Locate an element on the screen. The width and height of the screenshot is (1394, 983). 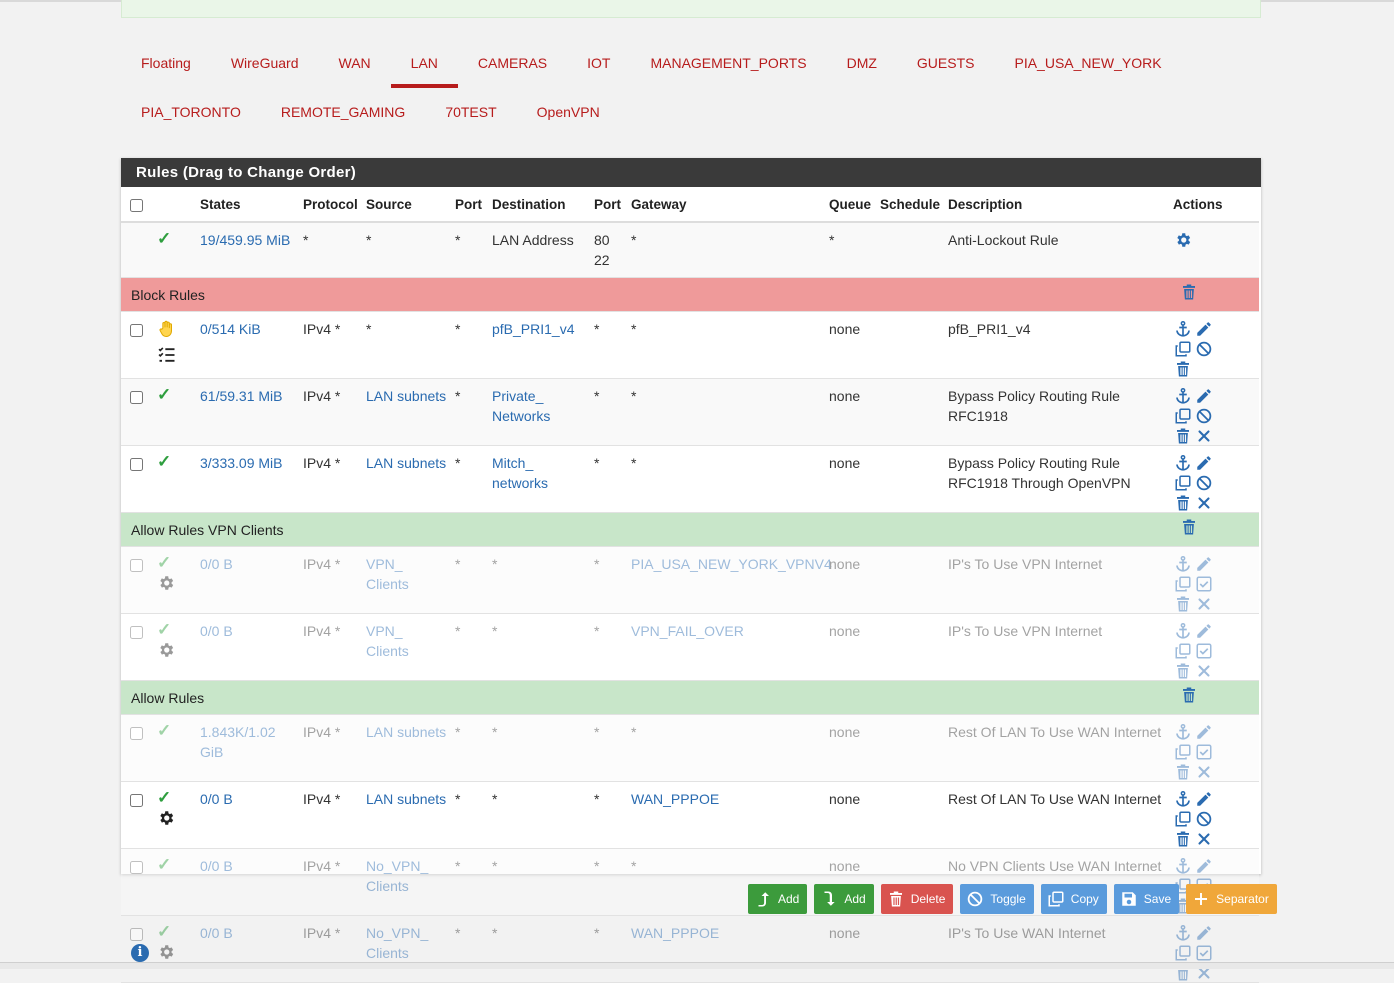
save-button: Save is located at coordinates (1146, 899).